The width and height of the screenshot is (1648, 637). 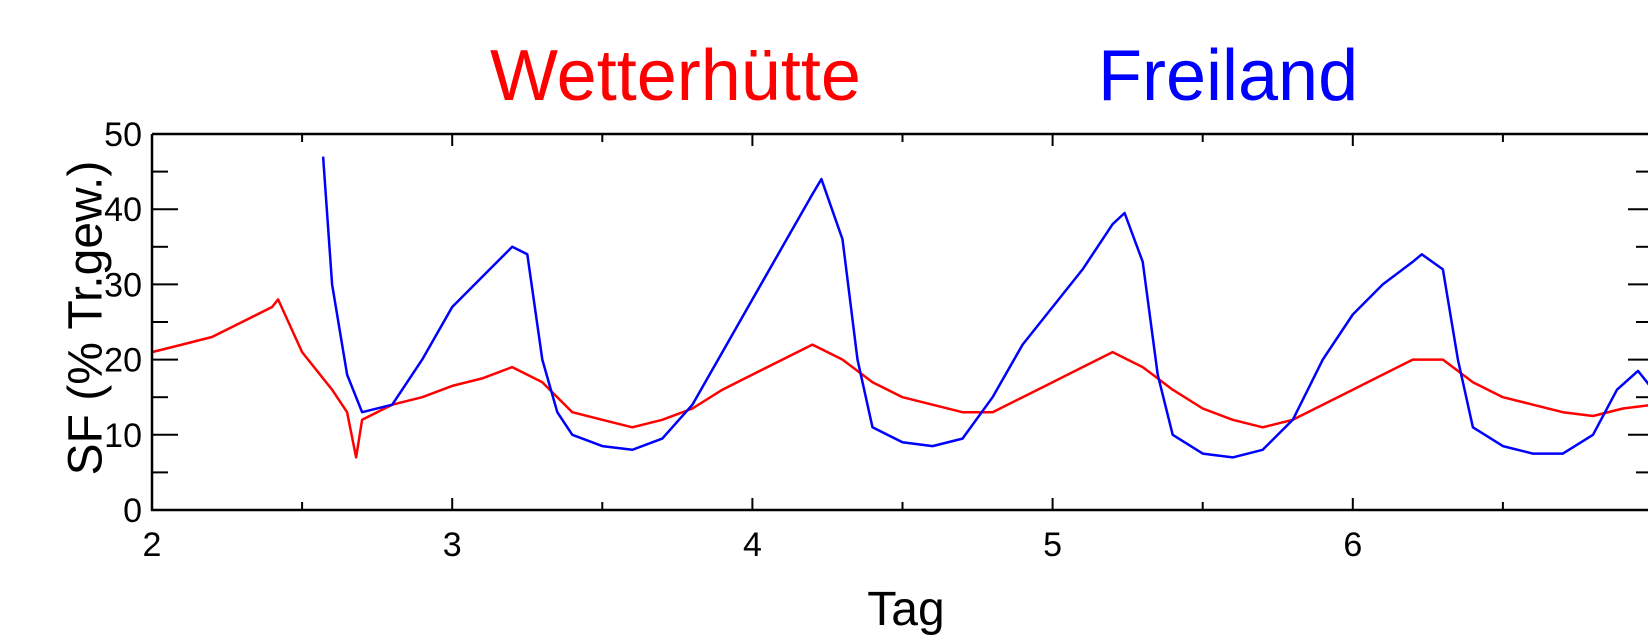 I want to click on x-tick-label: 4, so click(x=752, y=545).